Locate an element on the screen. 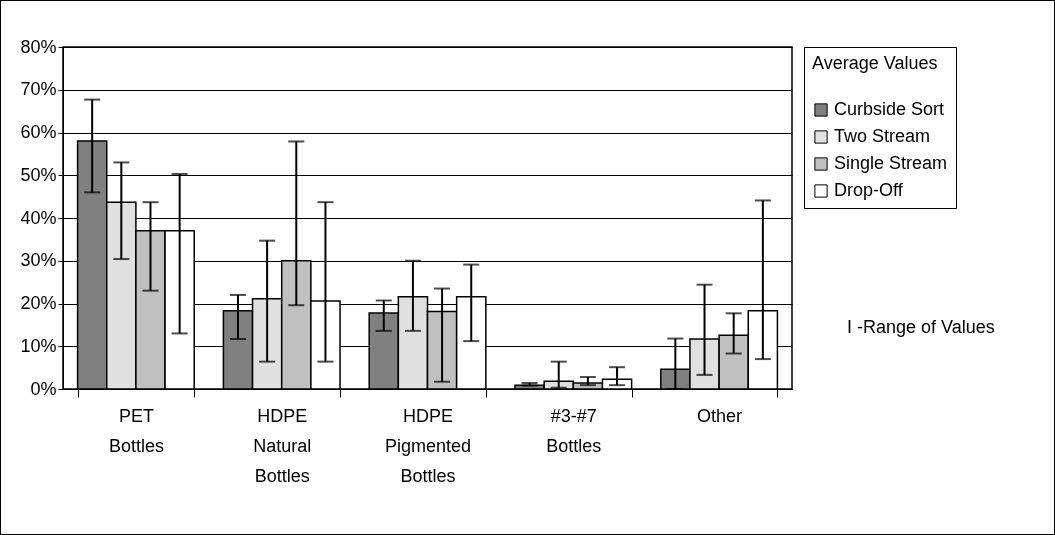 The image size is (1055, 535). y-tick-label: 0% is located at coordinates (43, 388).